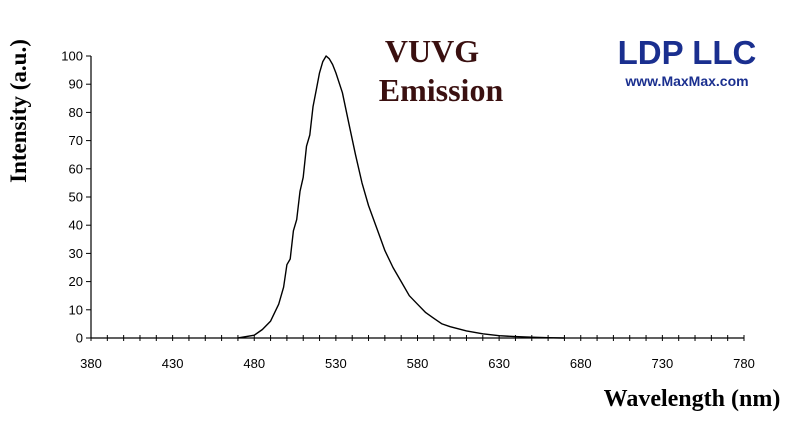  What do you see at coordinates (18, 111) in the screenshot?
I see `y-axis-label: Intensity (a.u.)` at bounding box center [18, 111].